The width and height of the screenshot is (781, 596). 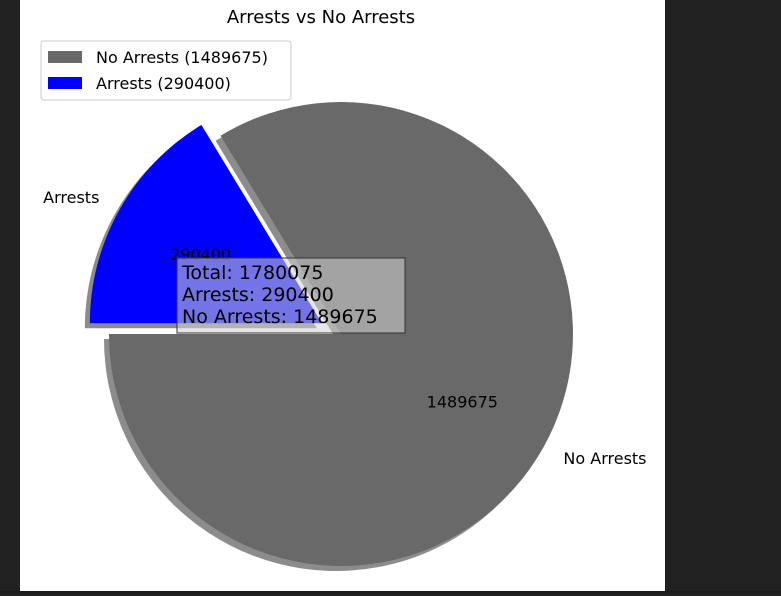 I want to click on right-dark-panel, so click(x=723, y=296).